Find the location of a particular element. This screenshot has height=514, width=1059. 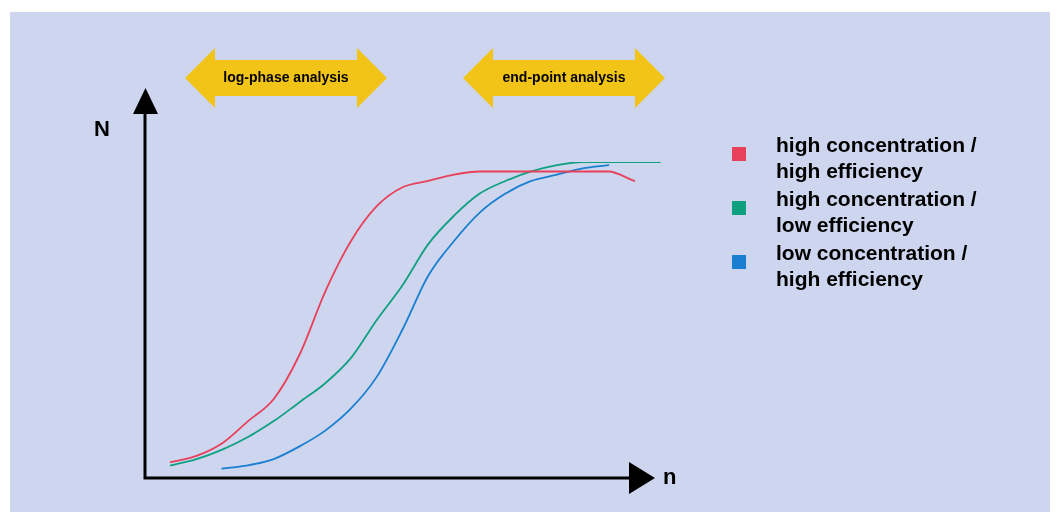

legend-label: low concentration / high efficiency is located at coordinates (872, 266).